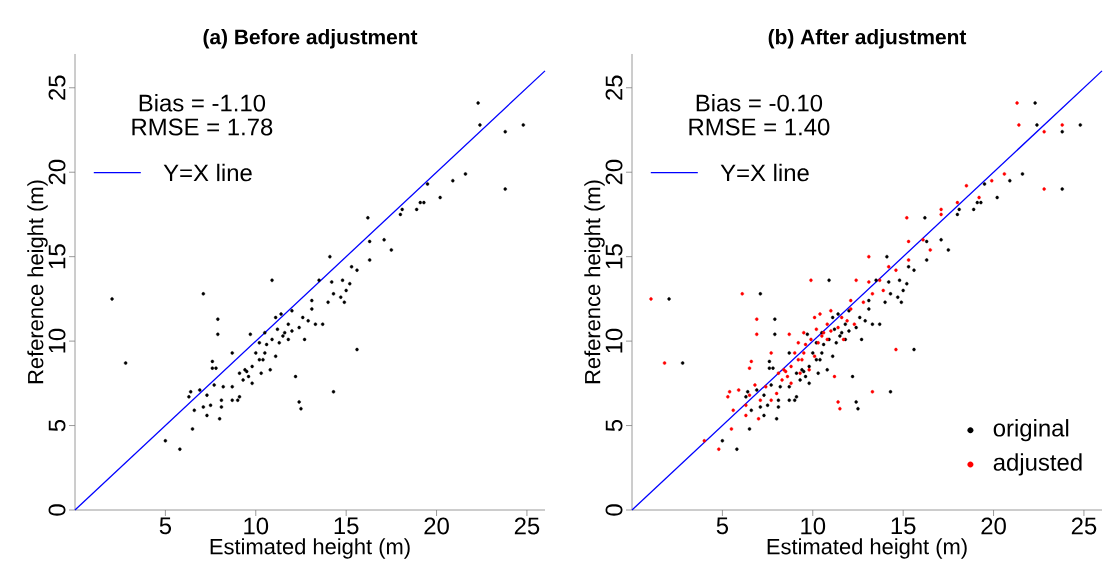 Image resolution: width=1115 pixels, height=563 pixels. Describe the element at coordinates (310, 39) in the screenshot. I see `chart-title: (a) Before adjustment` at that location.